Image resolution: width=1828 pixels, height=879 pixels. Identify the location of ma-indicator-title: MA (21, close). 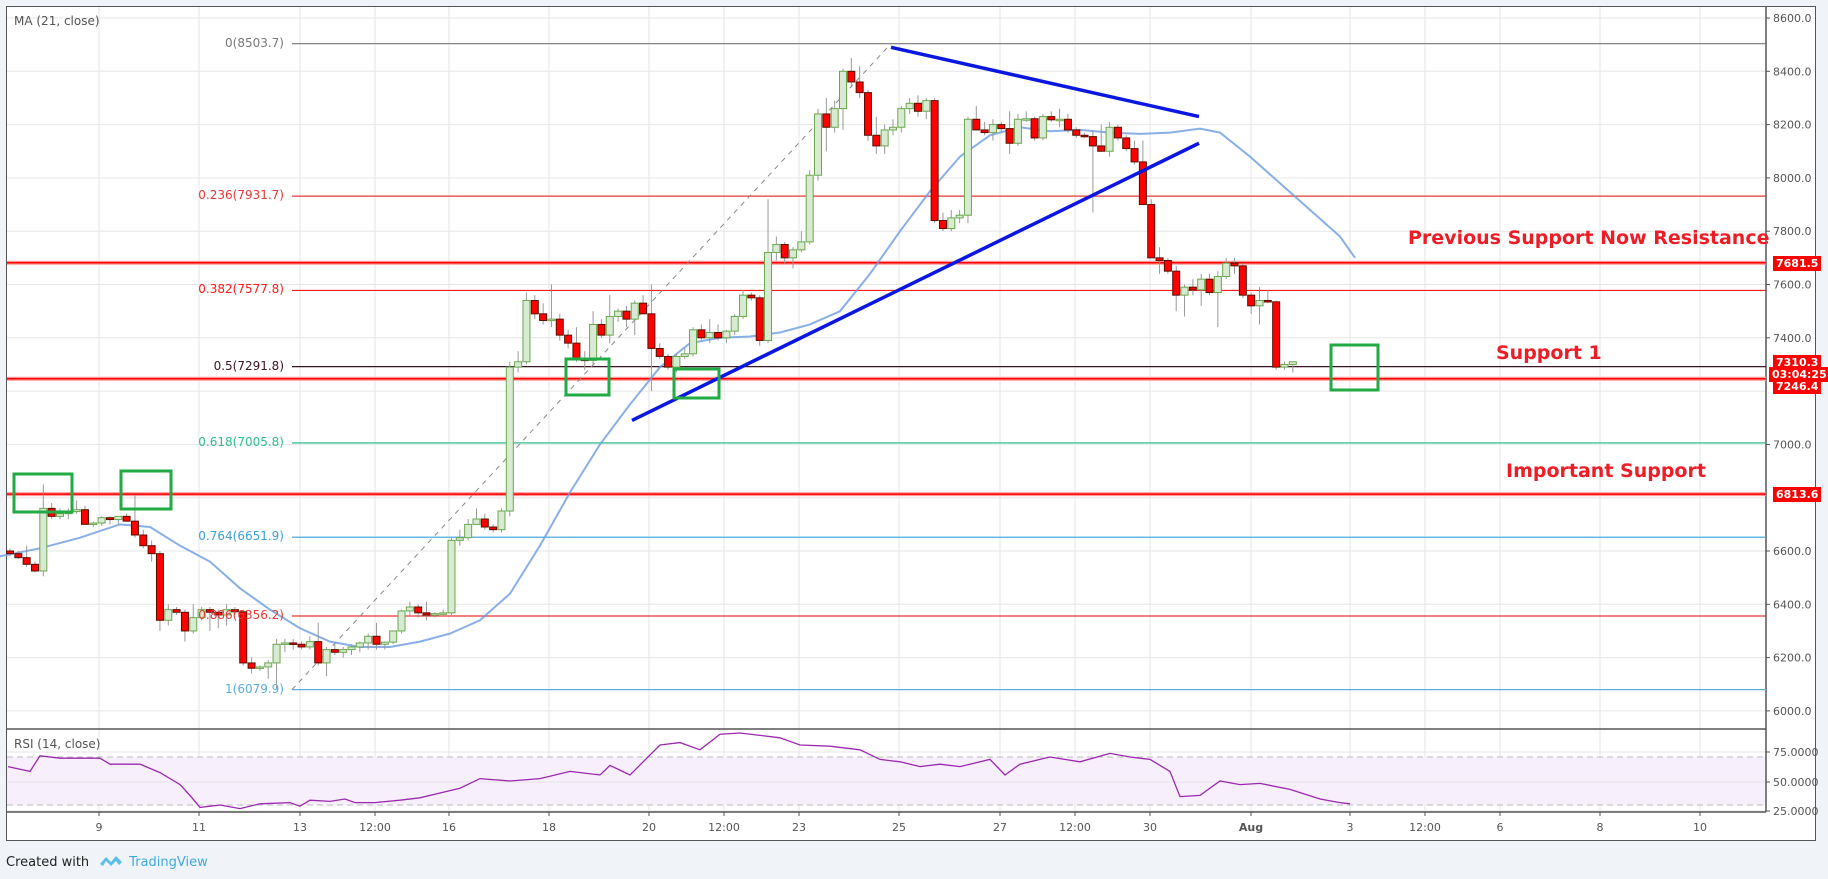
(57, 21).